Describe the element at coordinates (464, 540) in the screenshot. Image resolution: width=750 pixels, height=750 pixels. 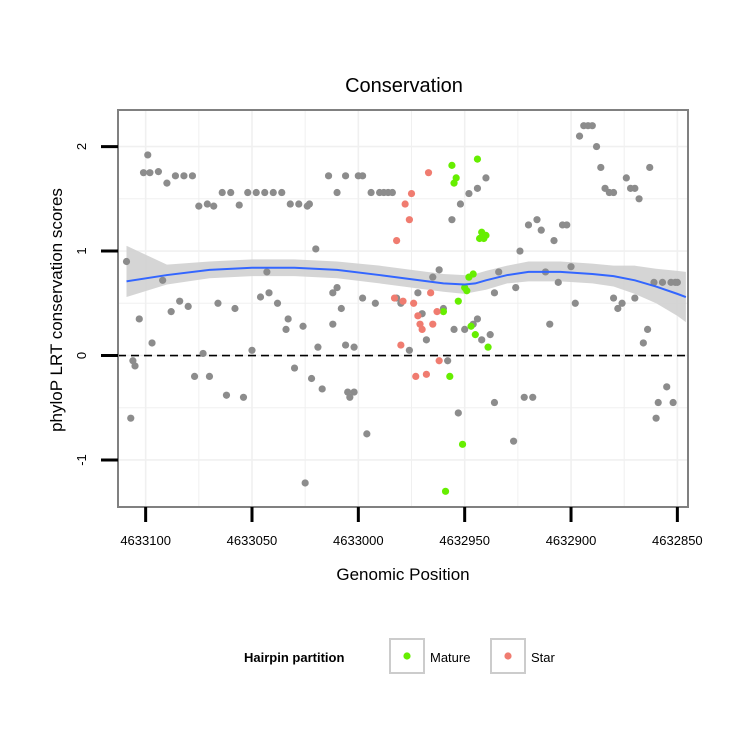
I see `x-tick-label: 4632950` at that location.